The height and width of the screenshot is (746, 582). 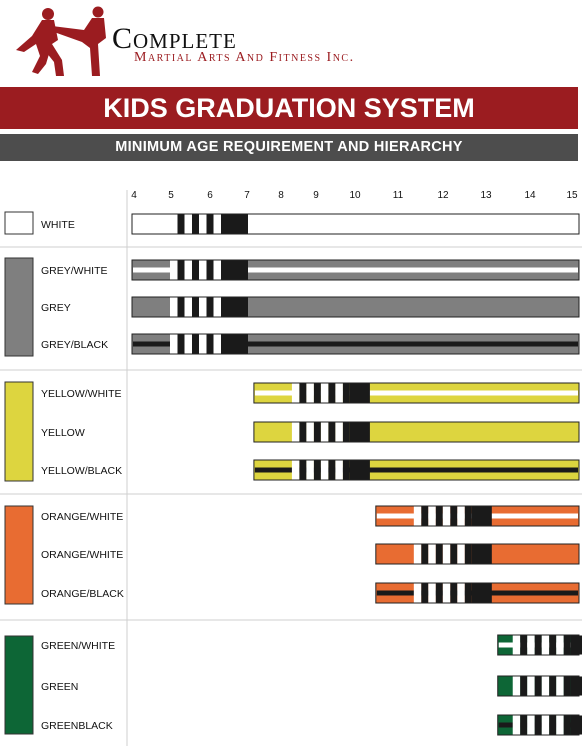 What do you see at coordinates (289, 147) in the screenshot?
I see `page-subtitle: MINIMUM AGE REQUIREMENT AND HIERARCHY` at bounding box center [289, 147].